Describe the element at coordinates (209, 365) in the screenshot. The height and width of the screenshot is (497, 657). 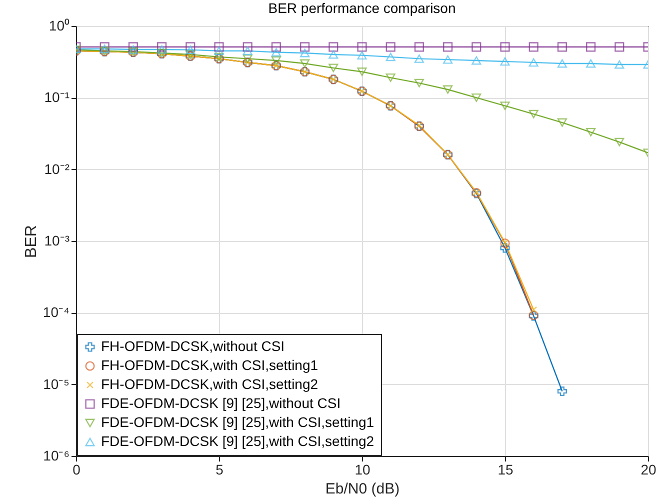
I see `legend-label: FH-OFDM-DCSK,with CSI,setting1` at that location.